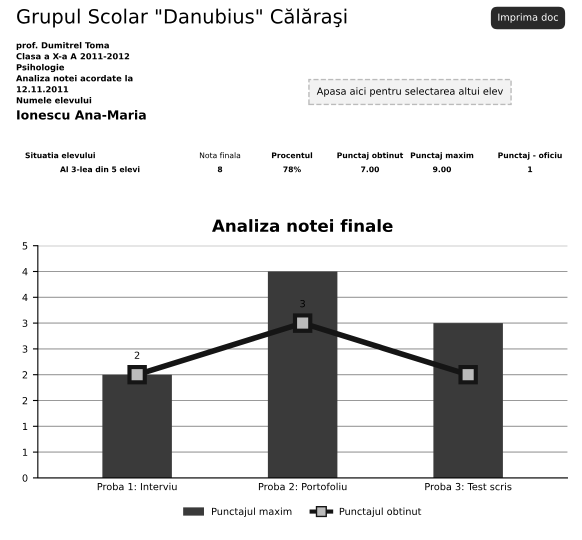 The image size is (582, 540). Describe the element at coordinates (54, 100) in the screenshot. I see `text: Numele elevului` at that location.